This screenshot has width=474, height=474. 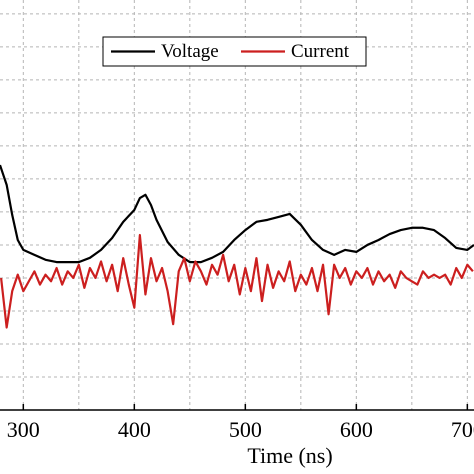 I want to click on x-tick-label: 300, so click(x=23, y=429).